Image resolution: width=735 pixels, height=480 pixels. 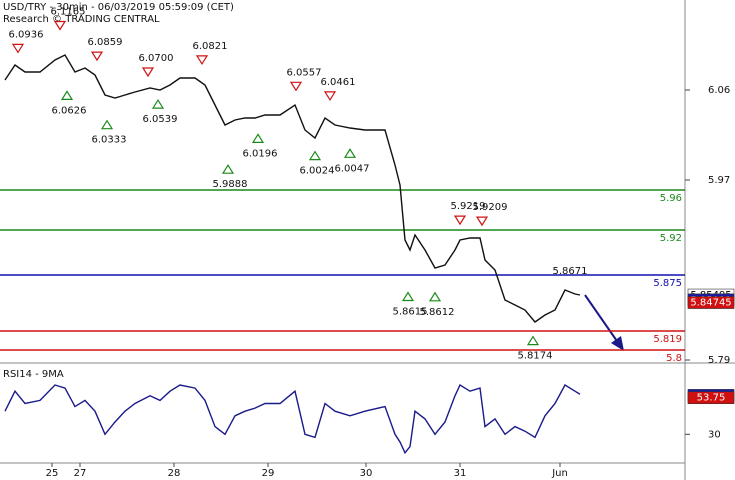 I want to click on y-tick-label: 5.97, so click(x=719, y=180).